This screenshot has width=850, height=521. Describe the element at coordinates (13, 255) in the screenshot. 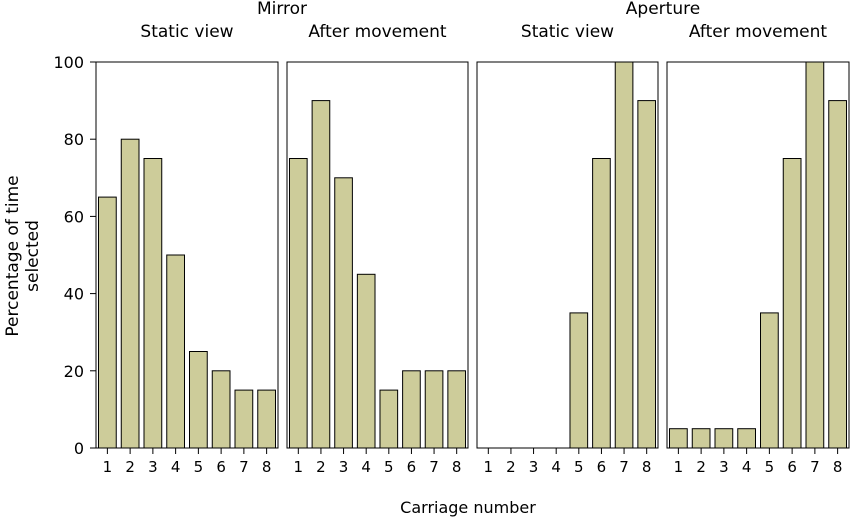

I see `y-axis-label: Percentage of time` at that location.